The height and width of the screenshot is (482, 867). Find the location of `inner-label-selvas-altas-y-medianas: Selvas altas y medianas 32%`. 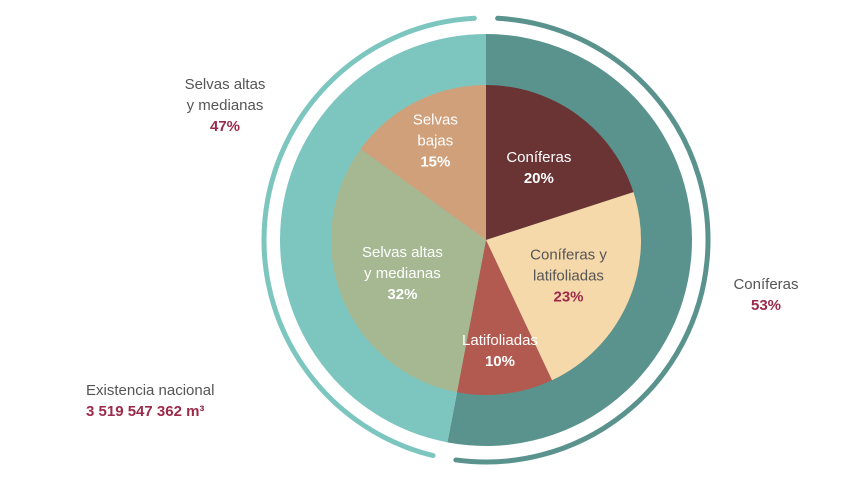

inner-label-selvas-altas-y-medianas: Selvas altas y medianas 32% is located at coordinates (402, 273).